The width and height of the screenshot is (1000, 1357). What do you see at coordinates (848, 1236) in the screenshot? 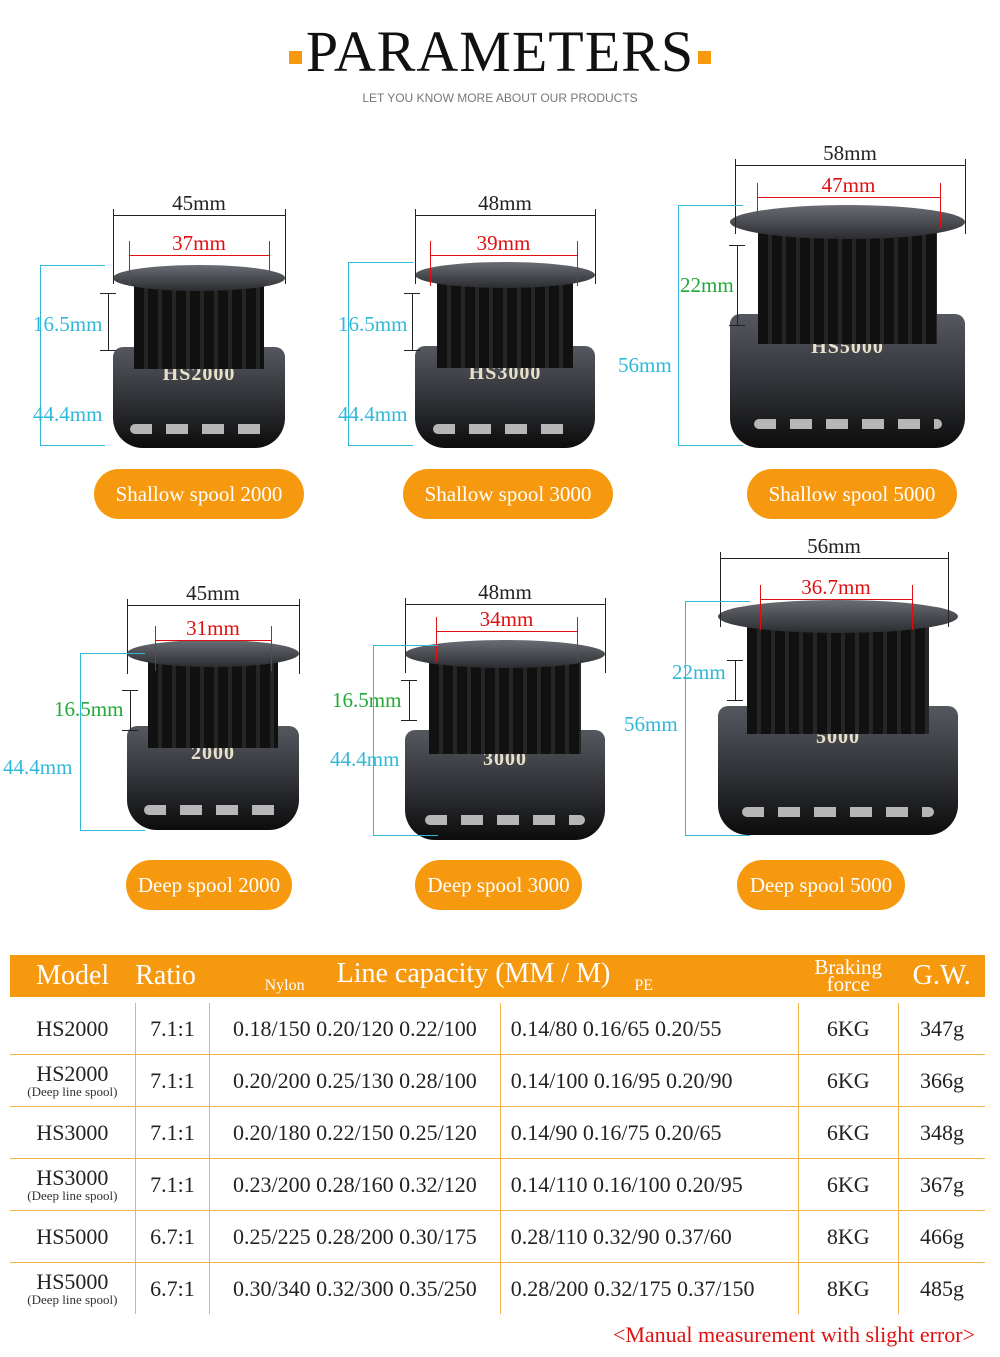
I see `cell-braking: 8KG` at bounding box center [848, 1236].